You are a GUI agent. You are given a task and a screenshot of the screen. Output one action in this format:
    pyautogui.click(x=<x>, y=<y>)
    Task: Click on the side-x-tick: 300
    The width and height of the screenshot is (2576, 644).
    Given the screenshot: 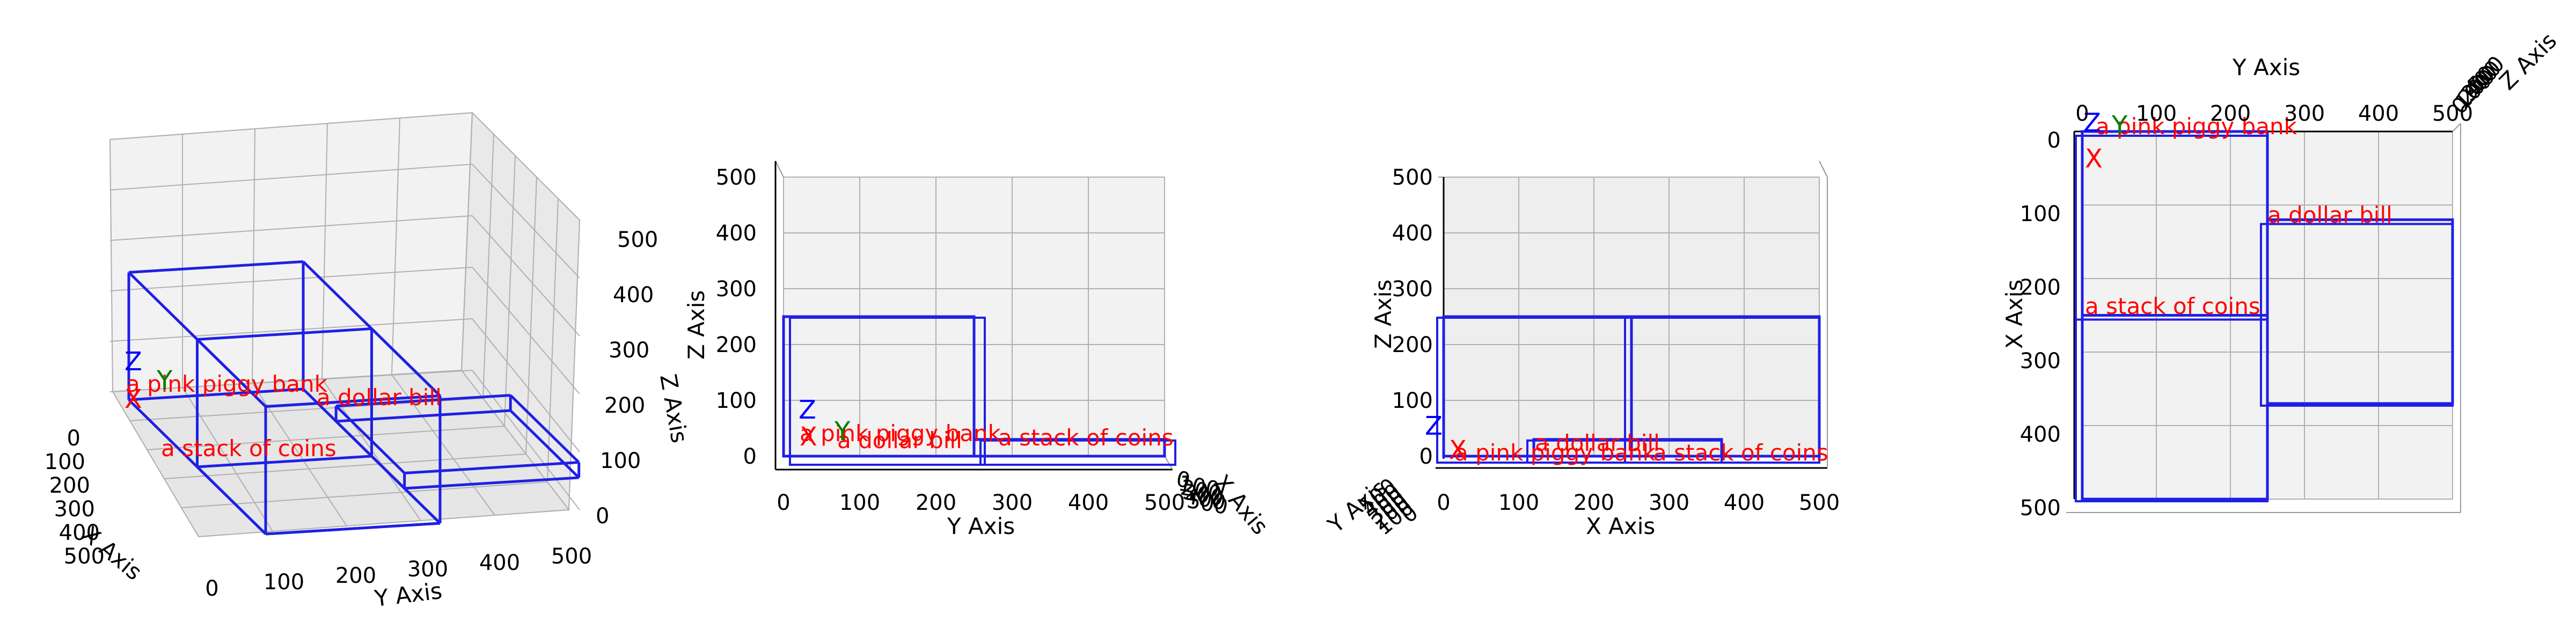 What is the action you would take?
    pyautogui.click(x=1669, y=503)
    